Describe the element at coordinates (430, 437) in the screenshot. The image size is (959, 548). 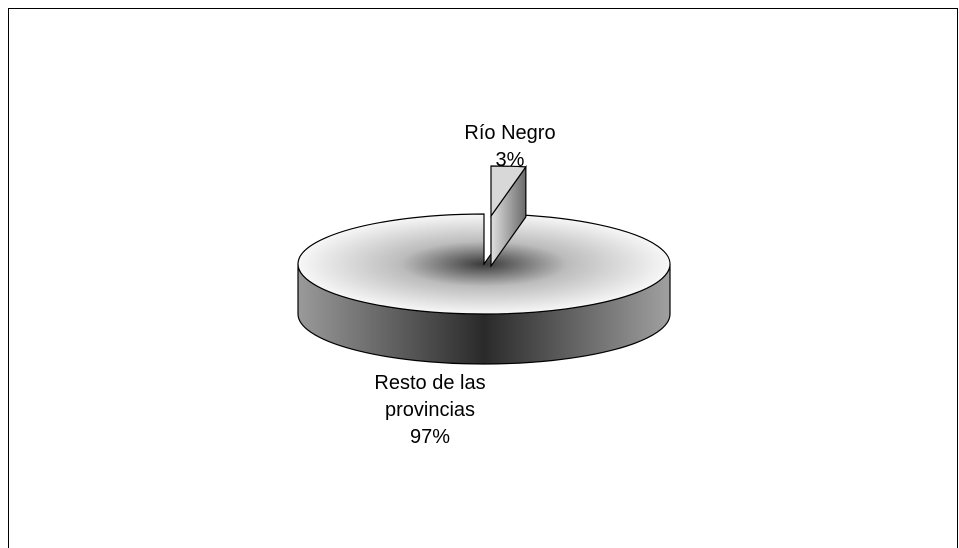
I see `slice-percent: 97%` at that location.